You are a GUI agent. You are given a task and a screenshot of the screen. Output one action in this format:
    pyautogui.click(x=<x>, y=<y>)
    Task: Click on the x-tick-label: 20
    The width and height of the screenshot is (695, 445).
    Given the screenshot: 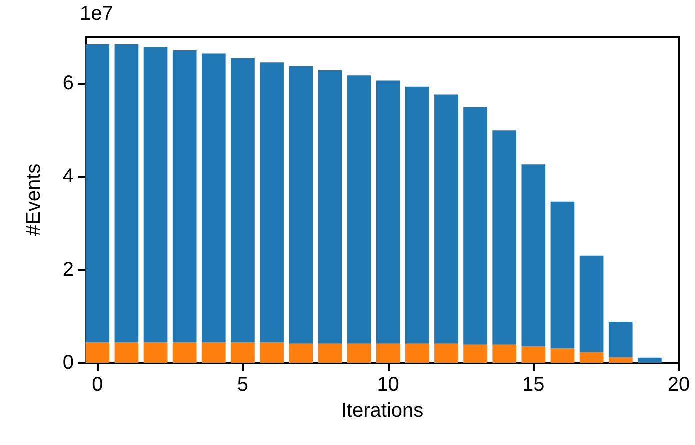 What is the action you would take?
    pyautogui.click(x=679, y=385)
    